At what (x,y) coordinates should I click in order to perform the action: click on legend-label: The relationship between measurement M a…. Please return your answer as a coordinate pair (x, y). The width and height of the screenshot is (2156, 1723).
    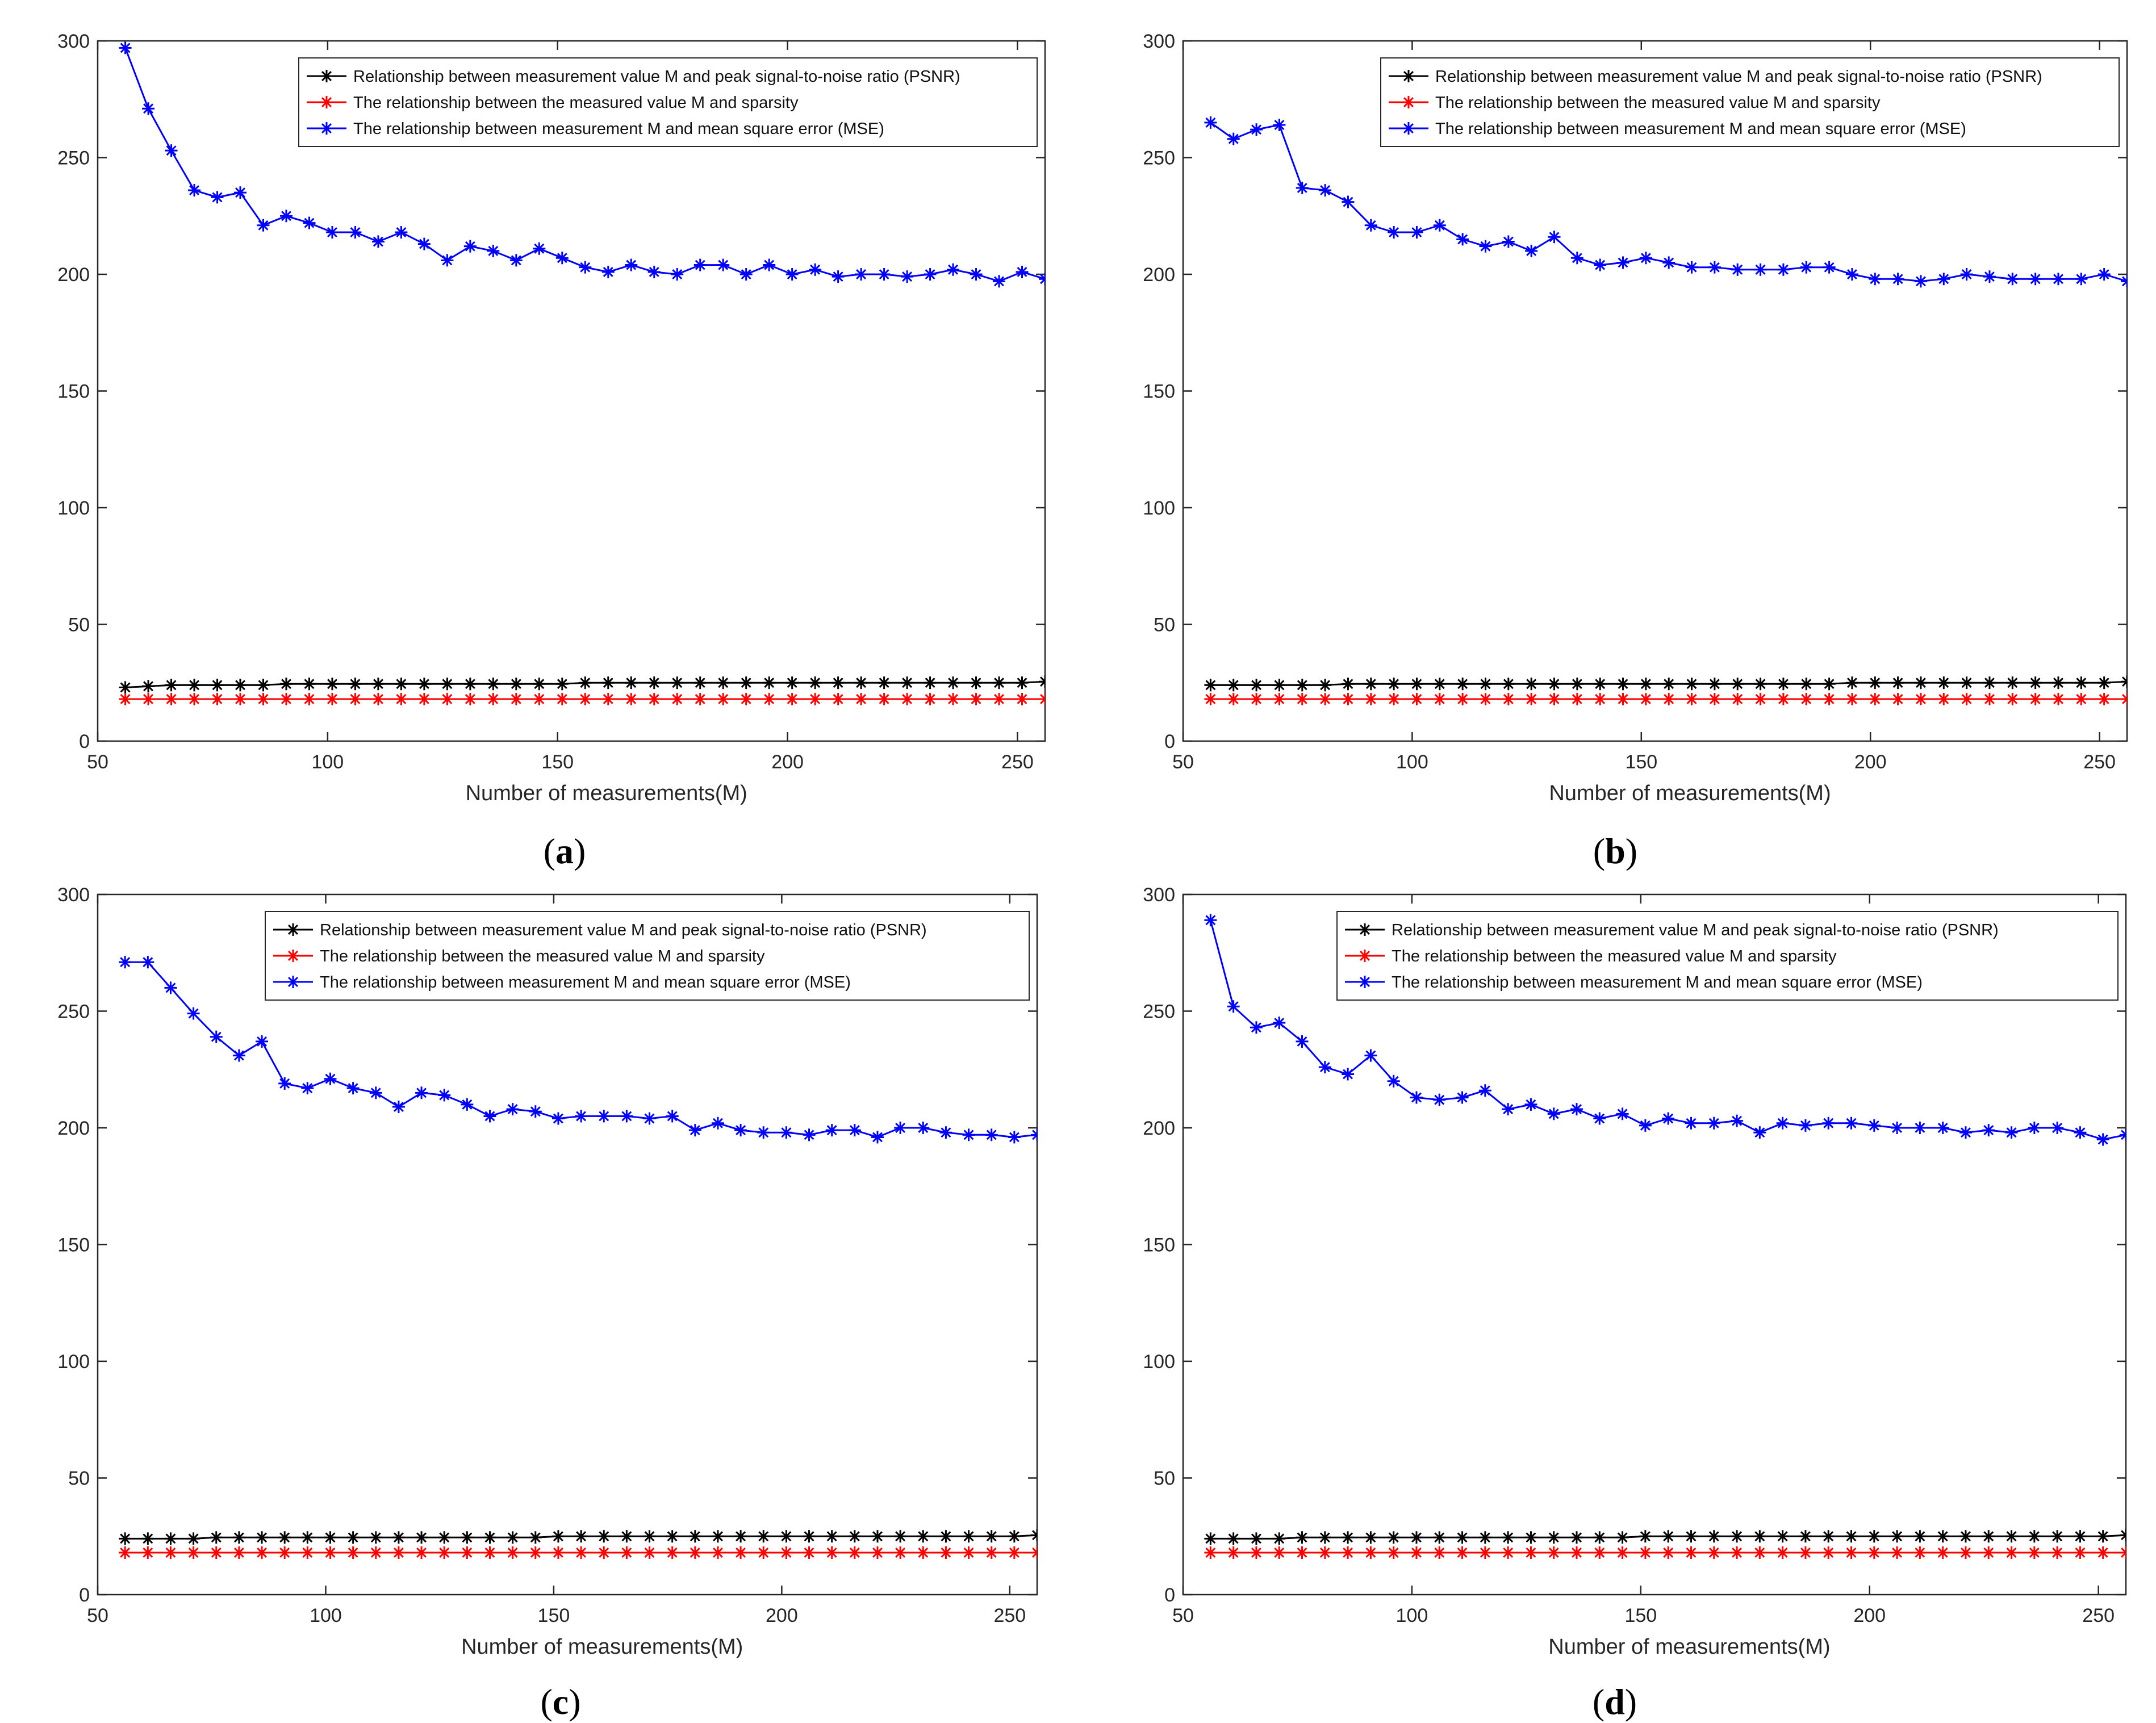
    Looking at the image, I should click on (1700, 129).